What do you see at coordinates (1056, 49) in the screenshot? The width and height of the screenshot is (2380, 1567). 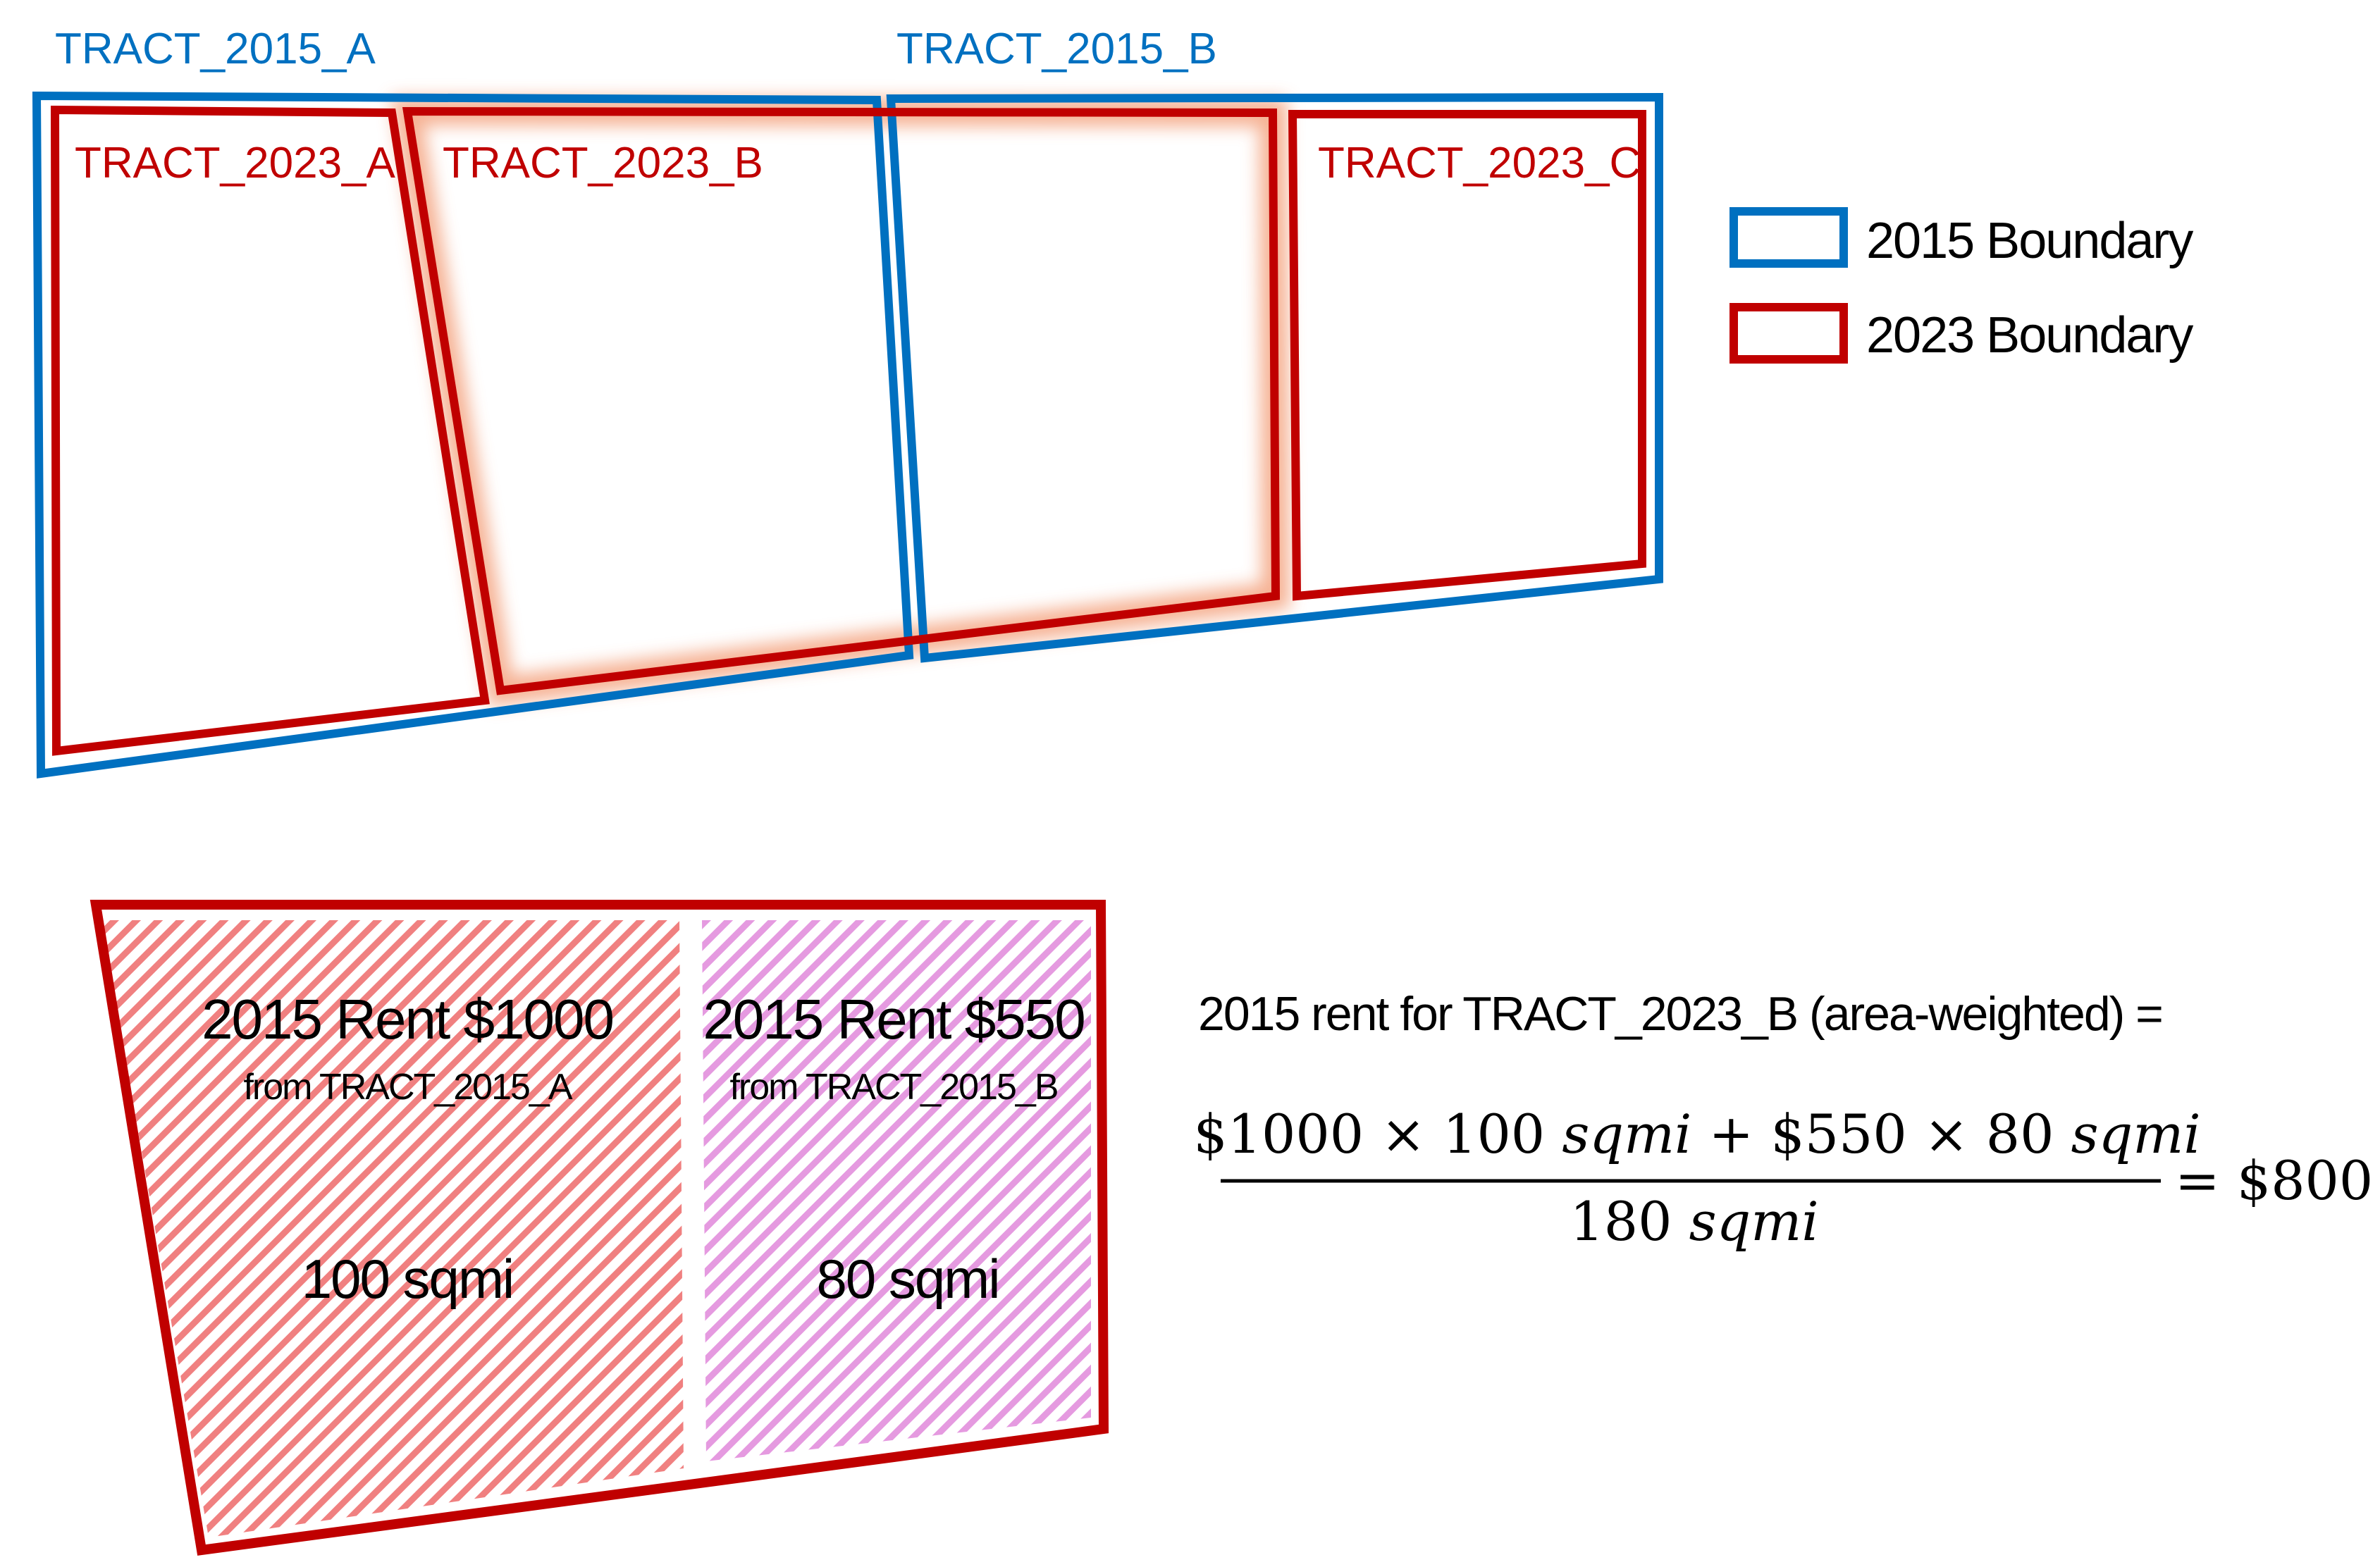 I see `tract-2015-b-label: TRACT_2015_B` at bounding box center [1056, 49].